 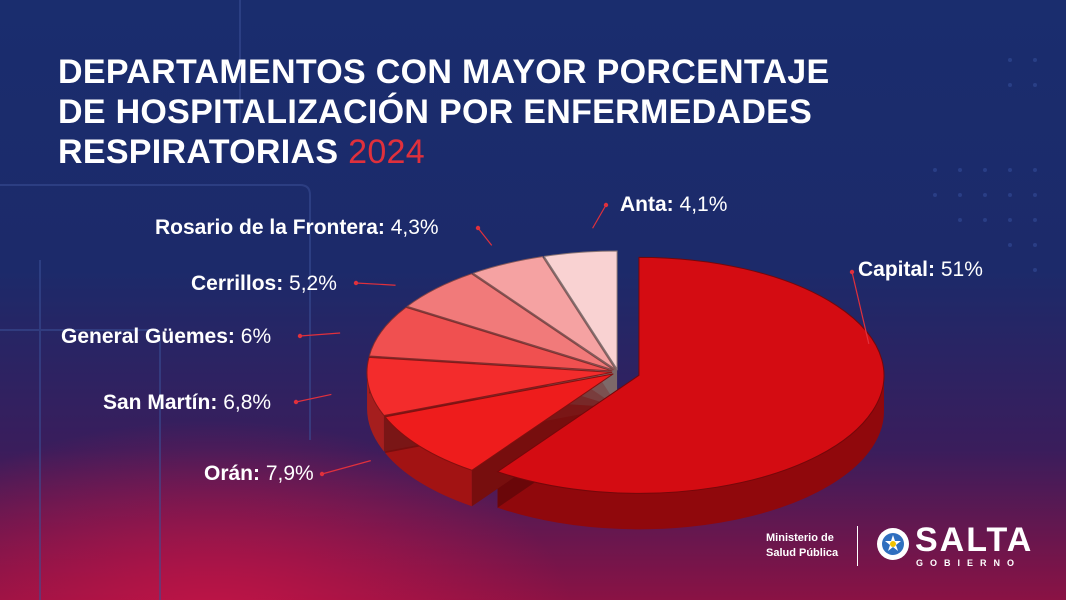 What do you see at coordinates (643, 204) in the screenshot?
I see `label-anta-name: Anta` at bounding box center [643, 204].